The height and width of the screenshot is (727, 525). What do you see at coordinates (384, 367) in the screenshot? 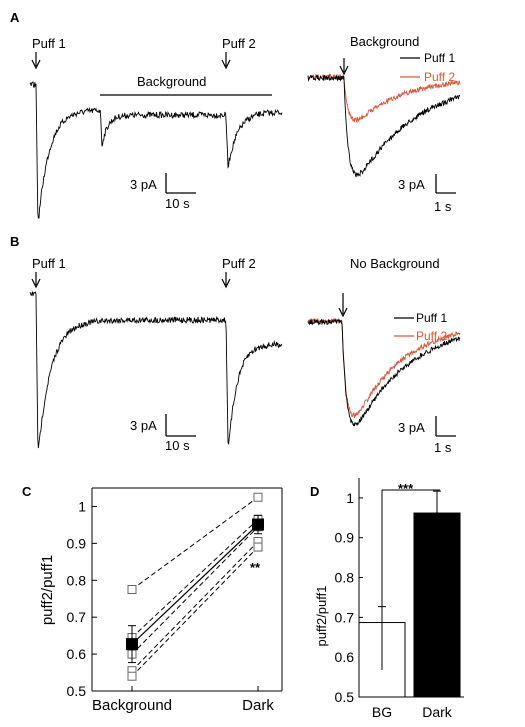
I see `panel-b-right-trace-puff2` at bounding box center [384, 367].